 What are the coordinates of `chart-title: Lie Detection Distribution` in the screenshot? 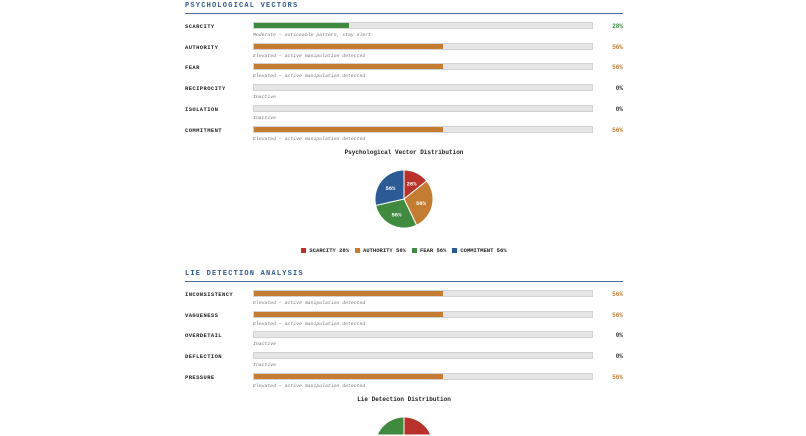 It's located at (404, 399).